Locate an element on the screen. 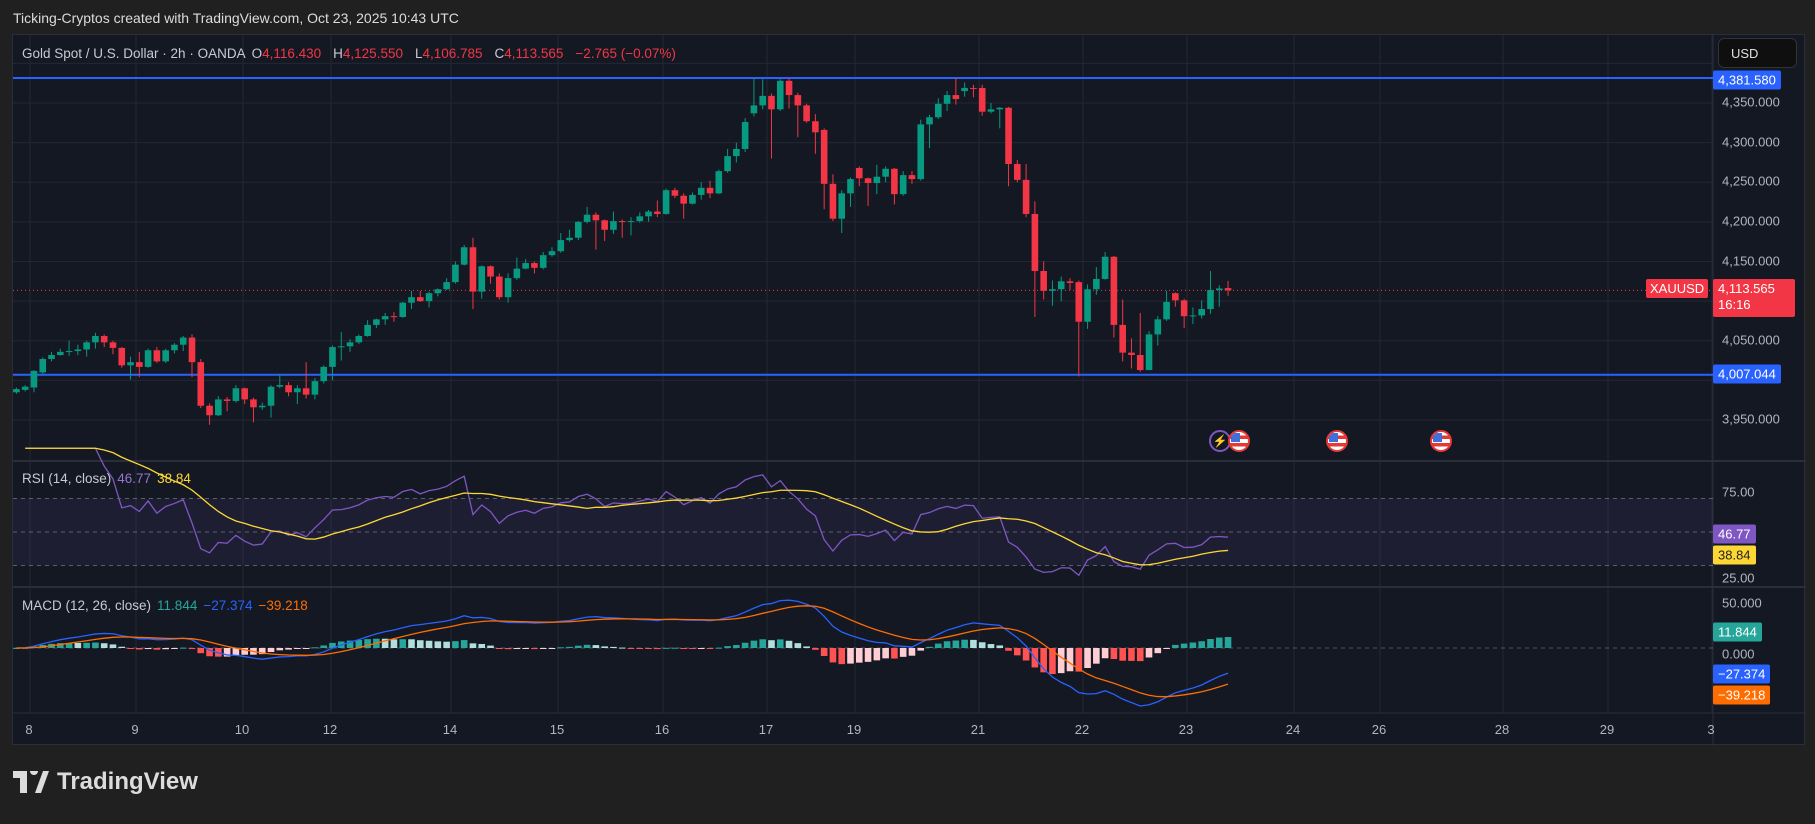 The width and height of the screenshot is (1815, 824). time-axis-label: 19 is located at coordinates (854, 729).